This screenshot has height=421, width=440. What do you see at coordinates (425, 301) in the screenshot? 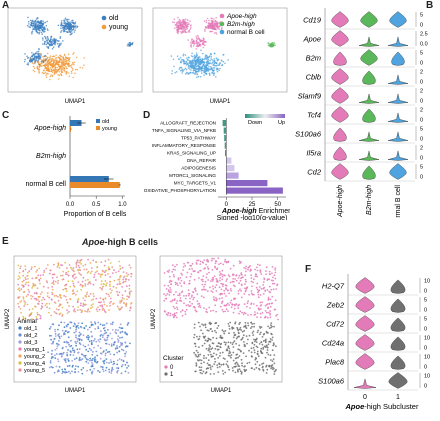
I see `violin-scale-top: 5` at bounding box center [425, 301].